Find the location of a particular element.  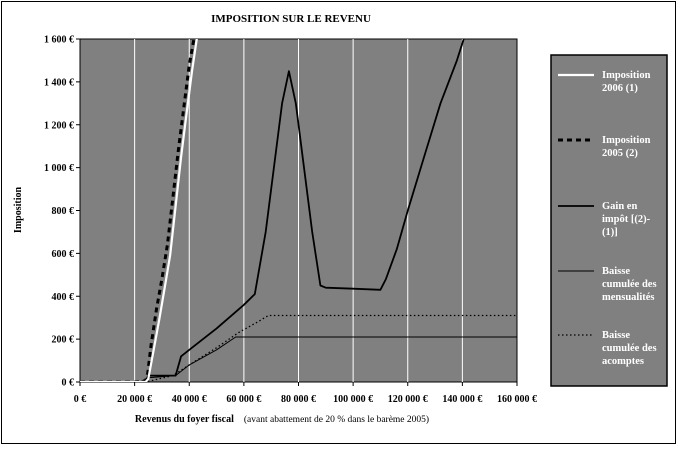

legend-label-1: Imposition 2006 (1) is located at coordinates (626, 82).